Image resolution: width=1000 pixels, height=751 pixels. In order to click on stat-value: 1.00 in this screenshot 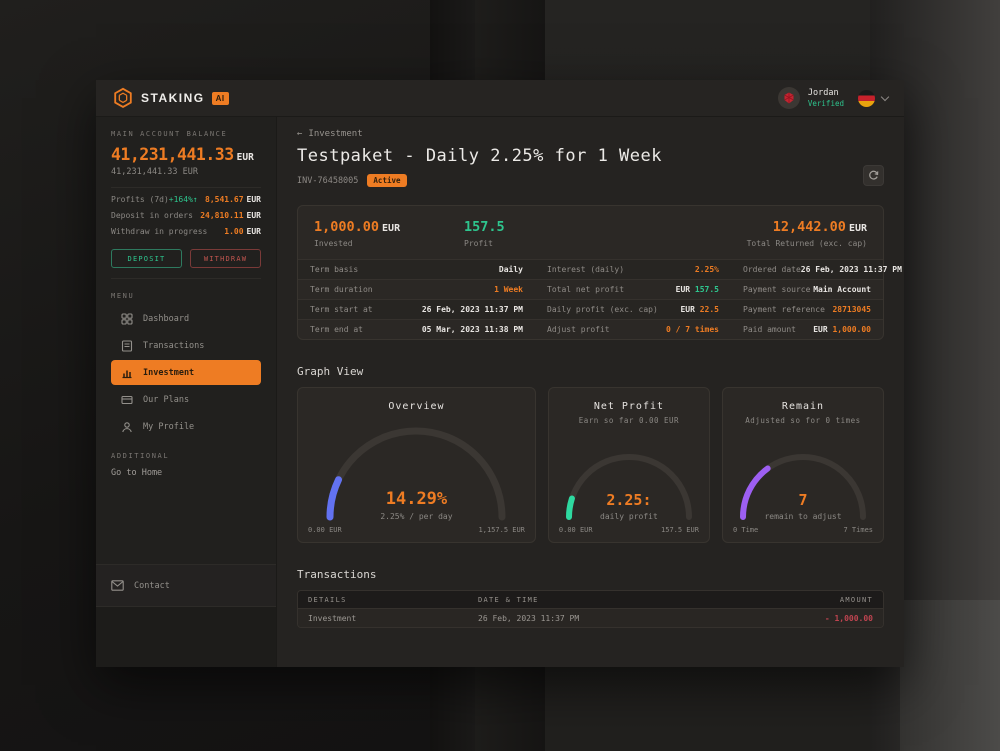, I will do `click(234, 231)`.